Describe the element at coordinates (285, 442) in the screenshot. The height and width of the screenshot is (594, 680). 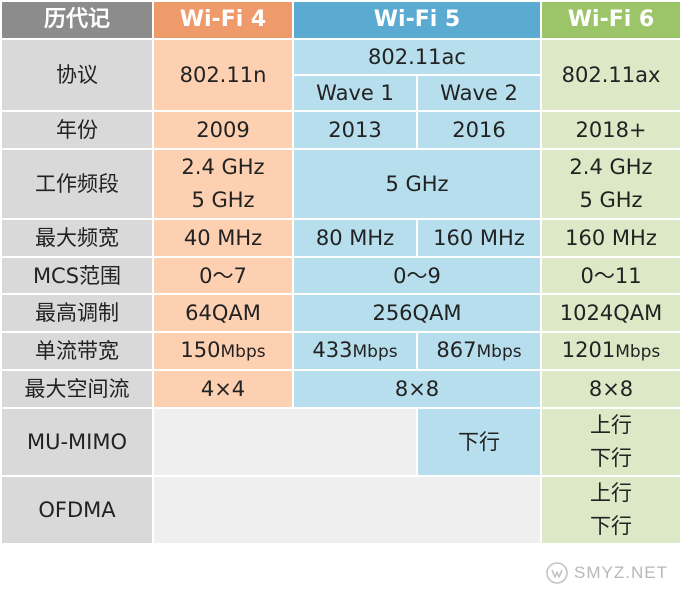
I see `mu-mimo-empty` at that location.